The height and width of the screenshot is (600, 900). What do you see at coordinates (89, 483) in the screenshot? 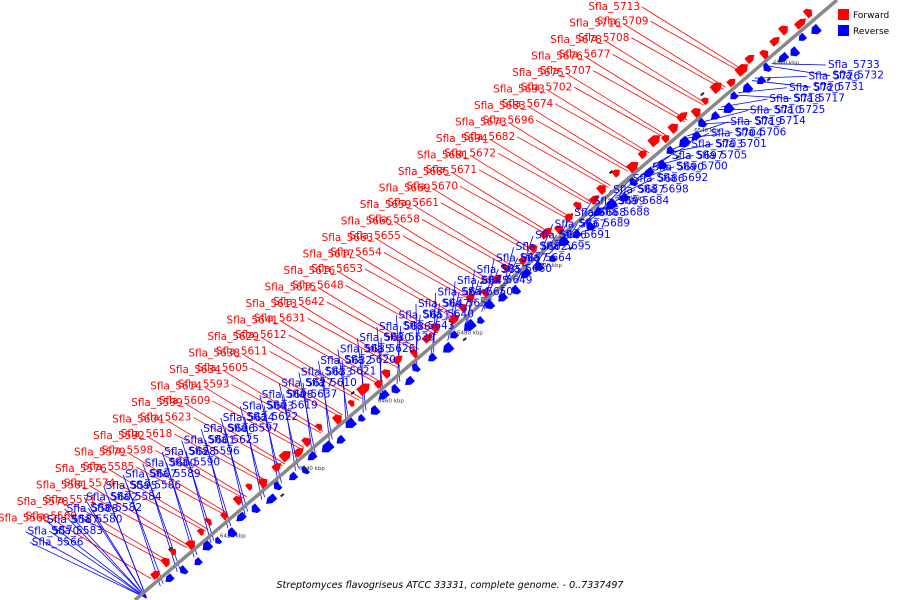
I see `forward-gene-label: Sfla_5574` at bounding box center [89, 483].